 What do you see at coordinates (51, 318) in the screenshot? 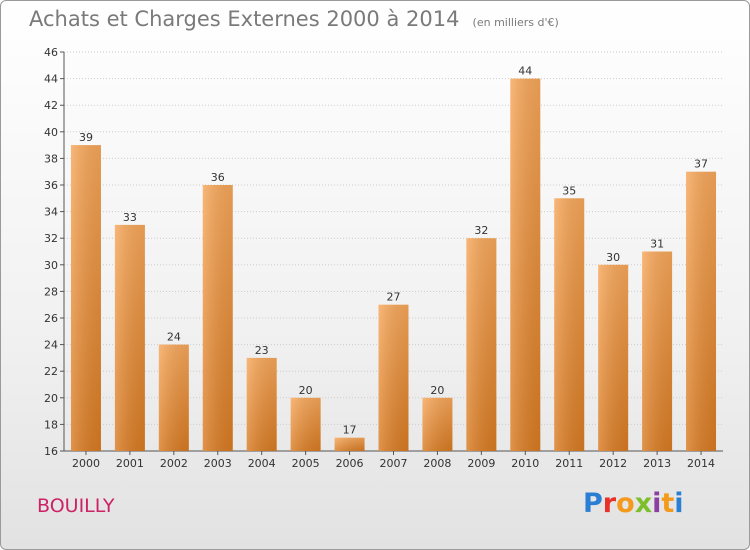
I see `y-tick-label: 26` at bounding box center [51, 318].